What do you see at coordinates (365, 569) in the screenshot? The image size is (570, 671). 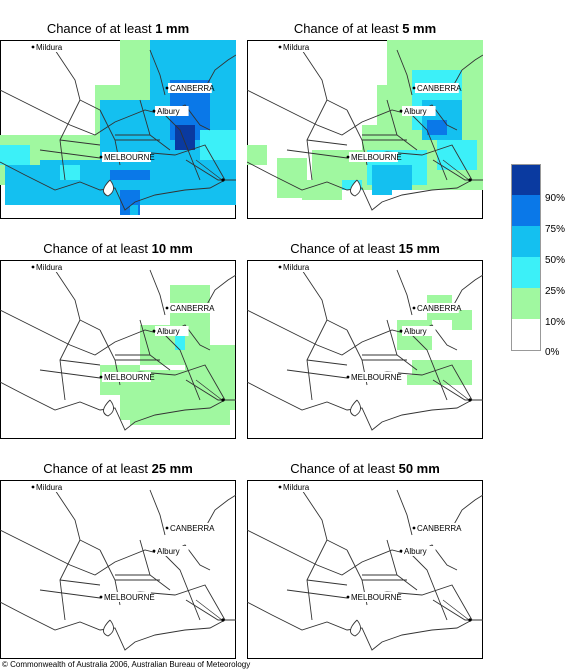 I see `map-panel-50mm: Mildura CANBERRA Albury MELBOURNE` at bounding box center [365, 569].